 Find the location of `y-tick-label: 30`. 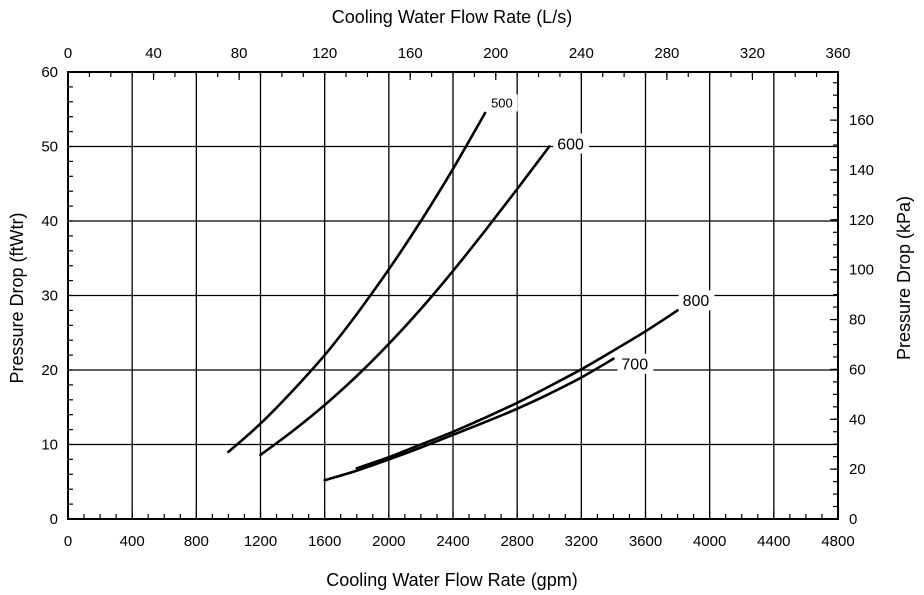

y-tick-label: 30 is located at coordinates (49, 296).